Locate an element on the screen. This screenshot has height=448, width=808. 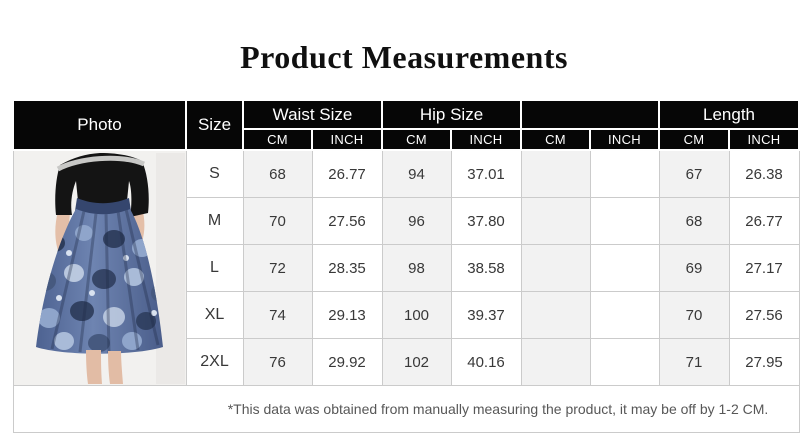
length-inch-cell: 27.17 is located at coordinates (764, 268).